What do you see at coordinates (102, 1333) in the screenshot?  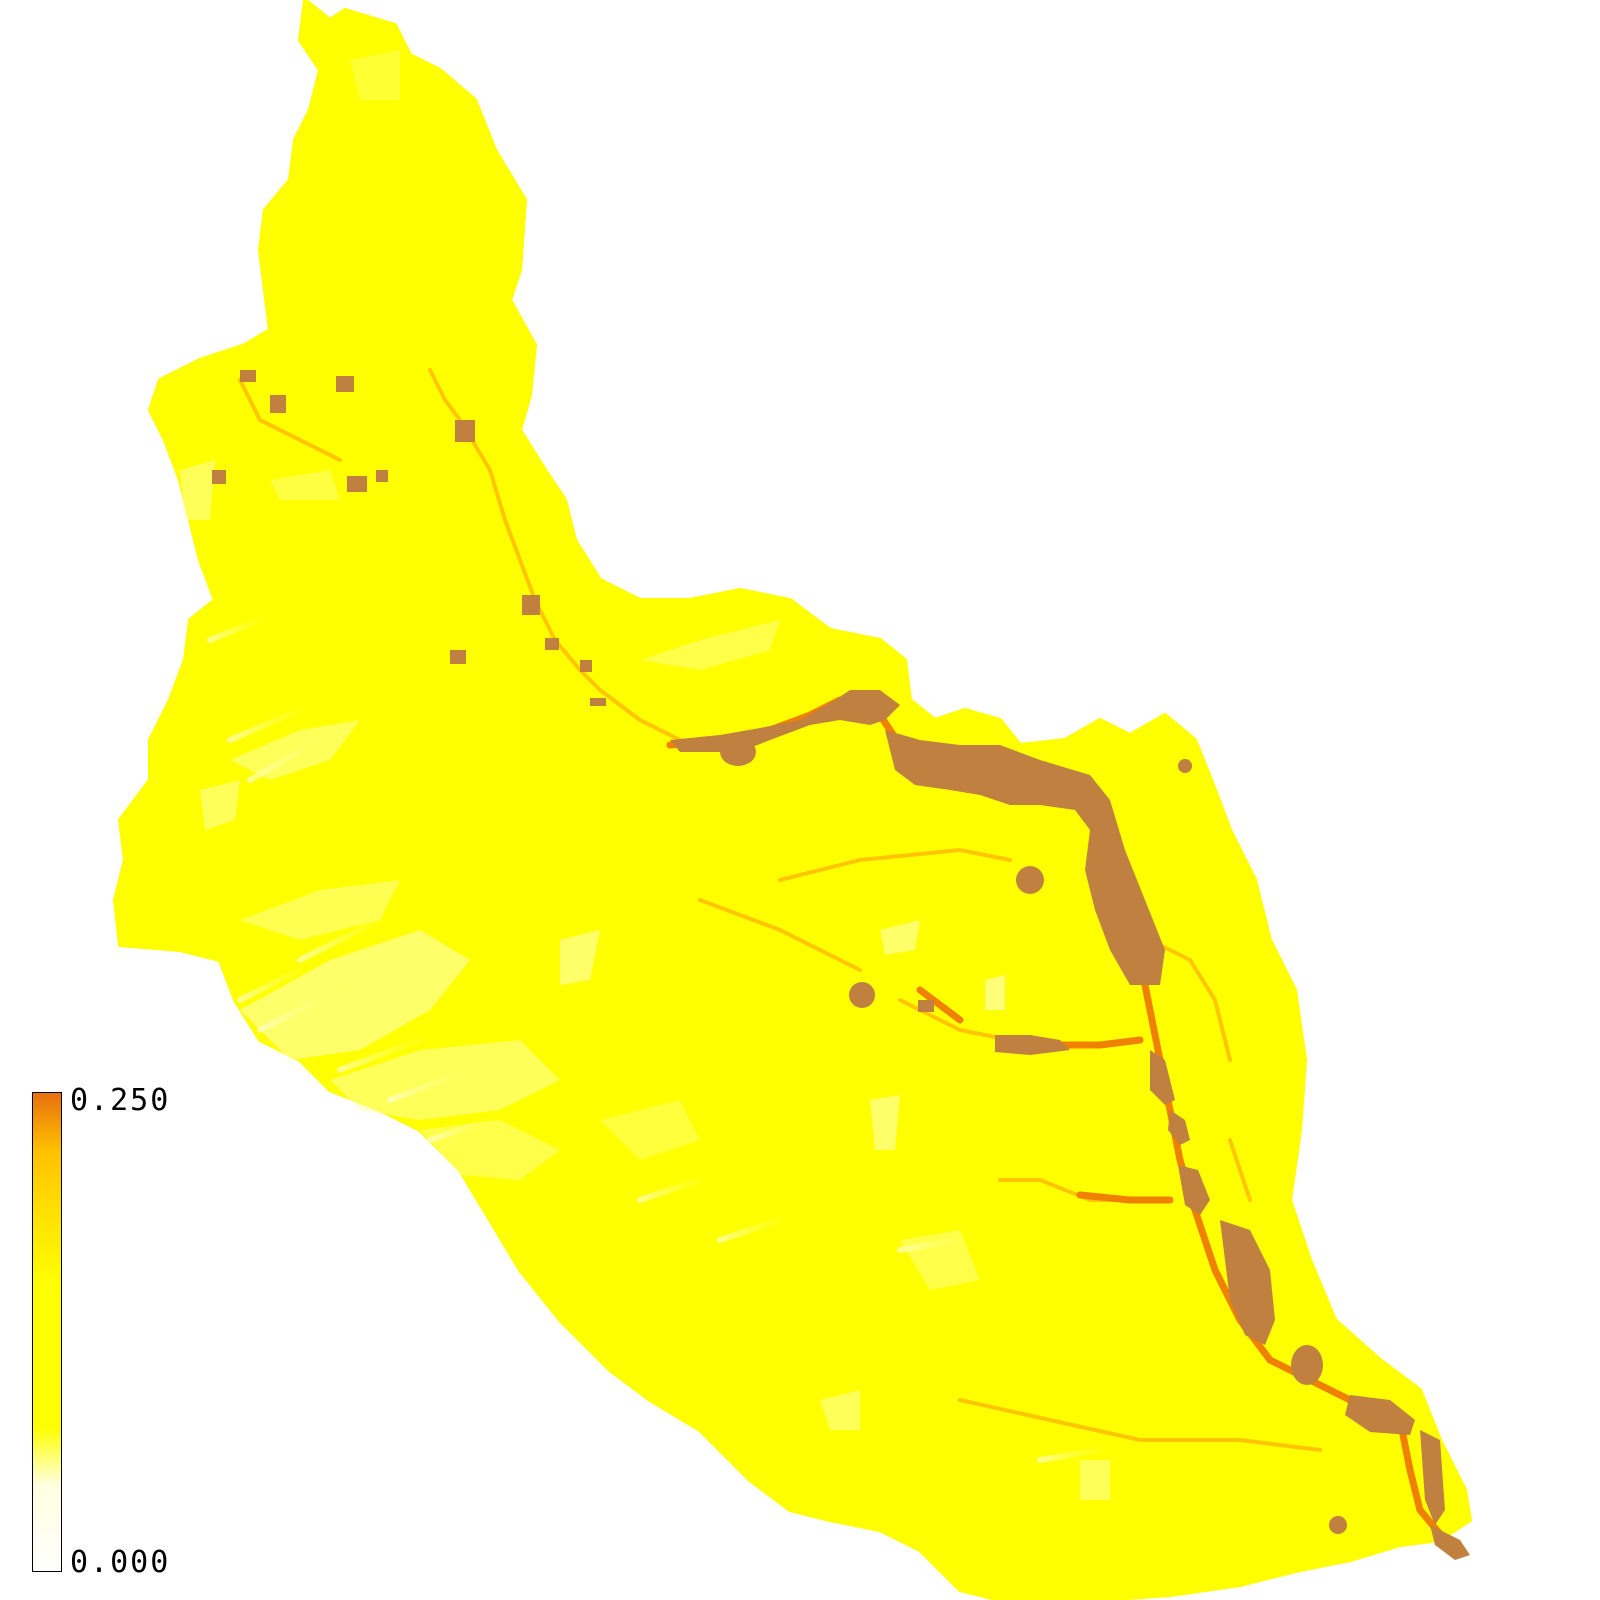 I see `color-scale-legend: 0.250 0.000` at bounding box center [102, 1333].